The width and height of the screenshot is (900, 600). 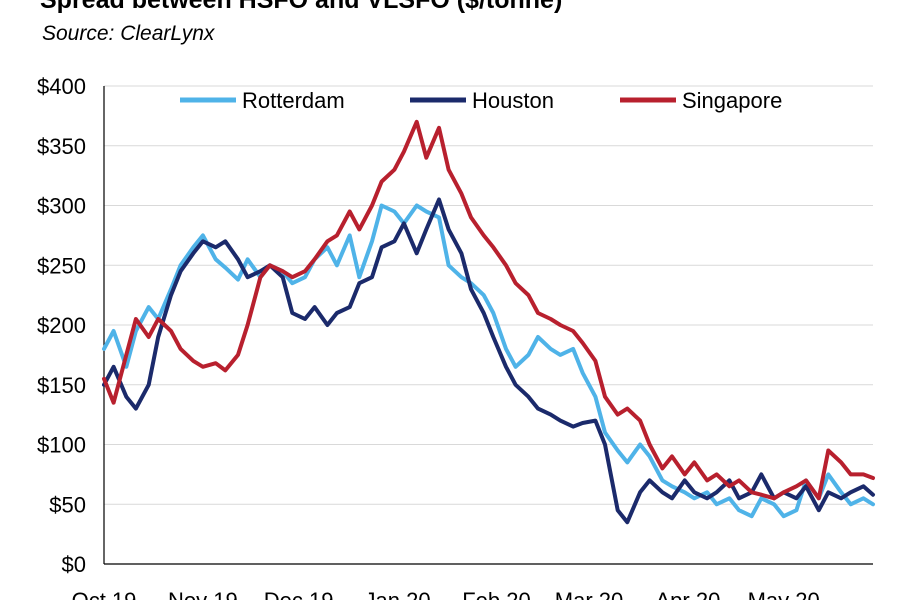 What do you see at coordinates (513, 100) in the screenshot?
I see `legend-label-houston: Houston` at bounding box center [513, 100].